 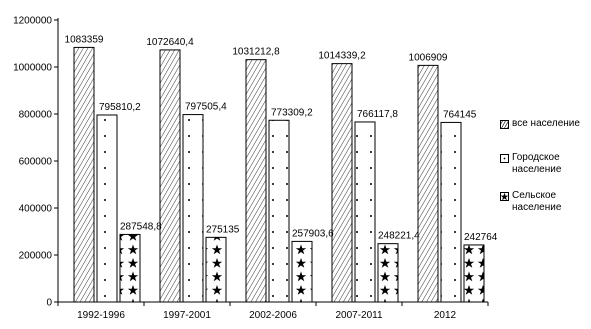 I want to click on data-label: 766117,8, so click(x=377, y=114).